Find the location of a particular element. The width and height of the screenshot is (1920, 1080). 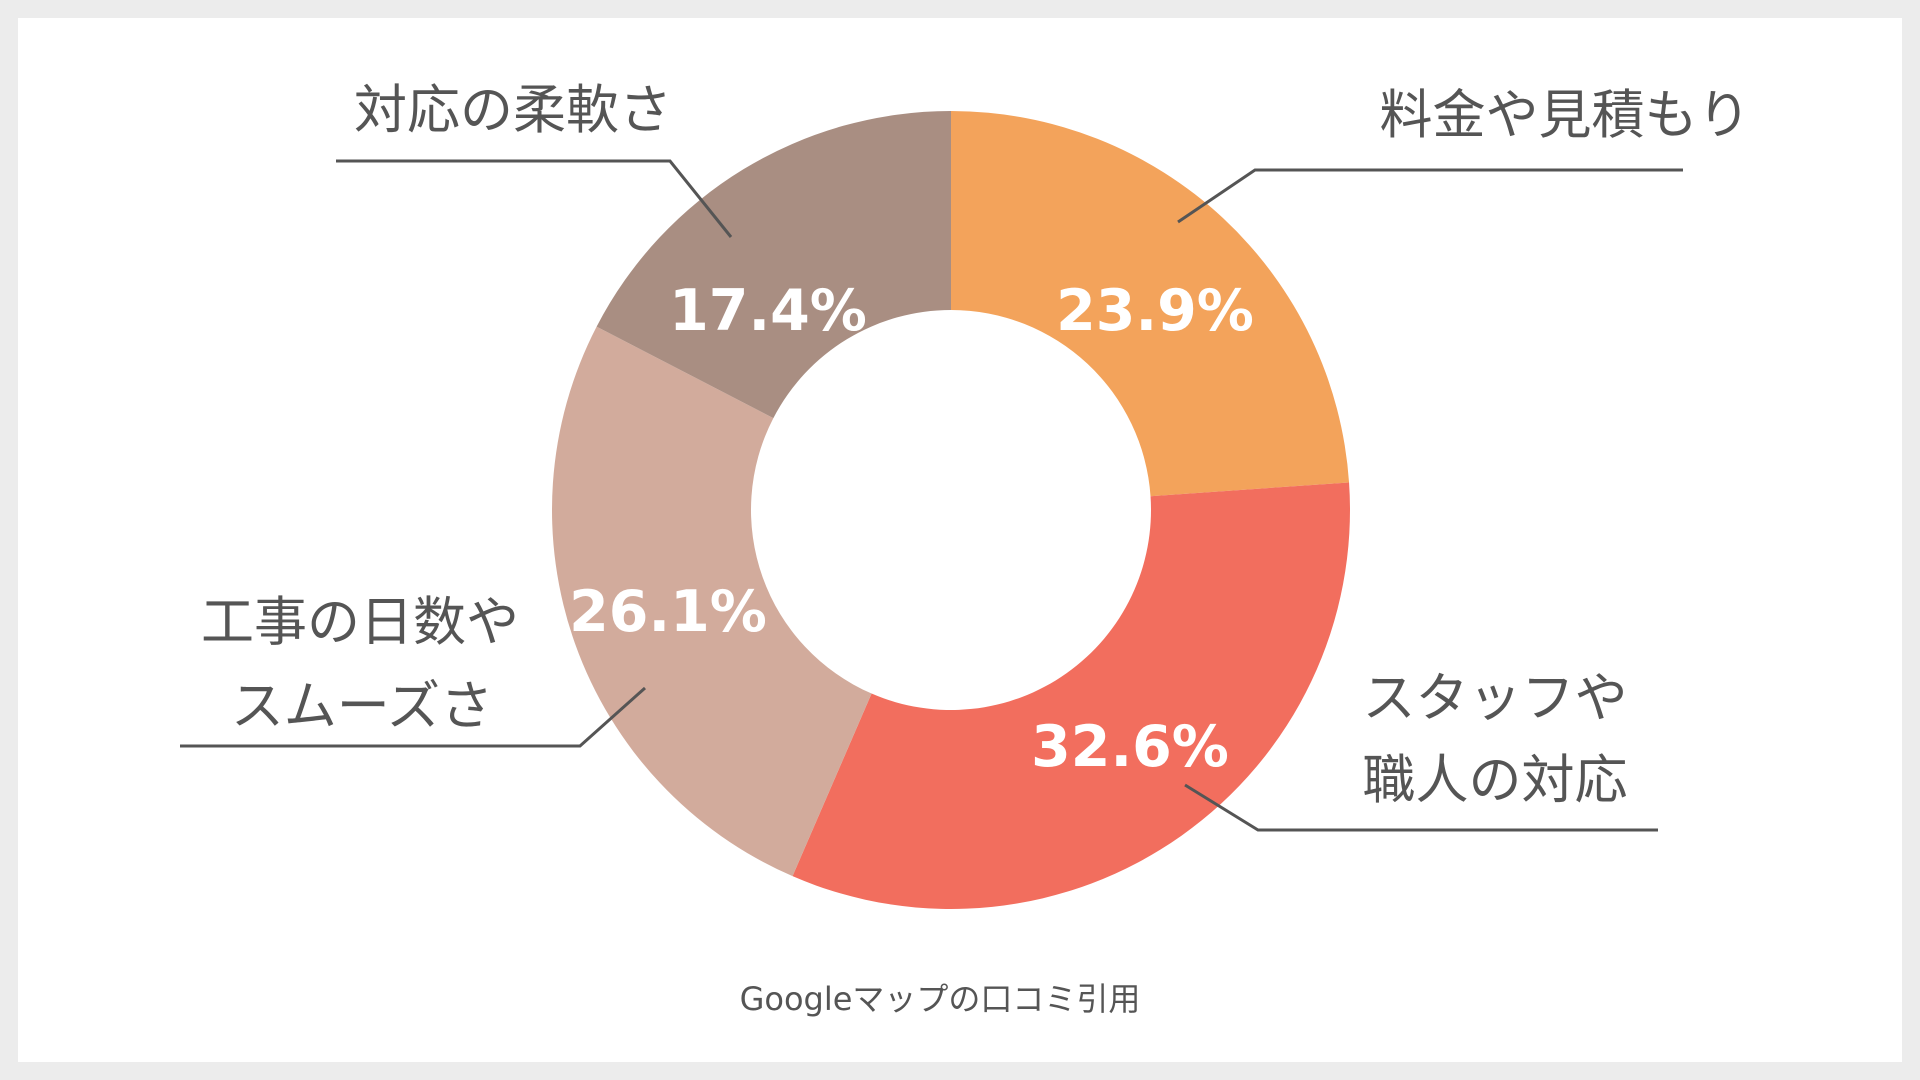

source-note: Googleマップの口コミ引用 is located at coordinates (940, 999).